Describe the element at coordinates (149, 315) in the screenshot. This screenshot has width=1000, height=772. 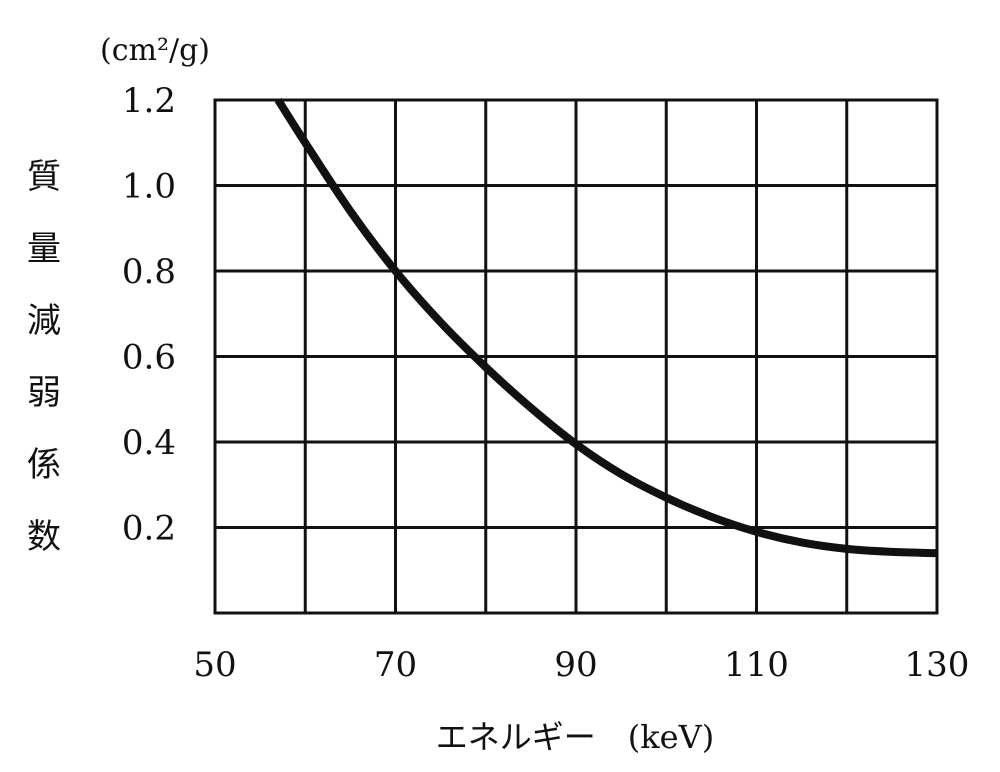
I see `y-tick-labels: 0.2 0.4 0.6 0.8 1.0 1.2` at that location.